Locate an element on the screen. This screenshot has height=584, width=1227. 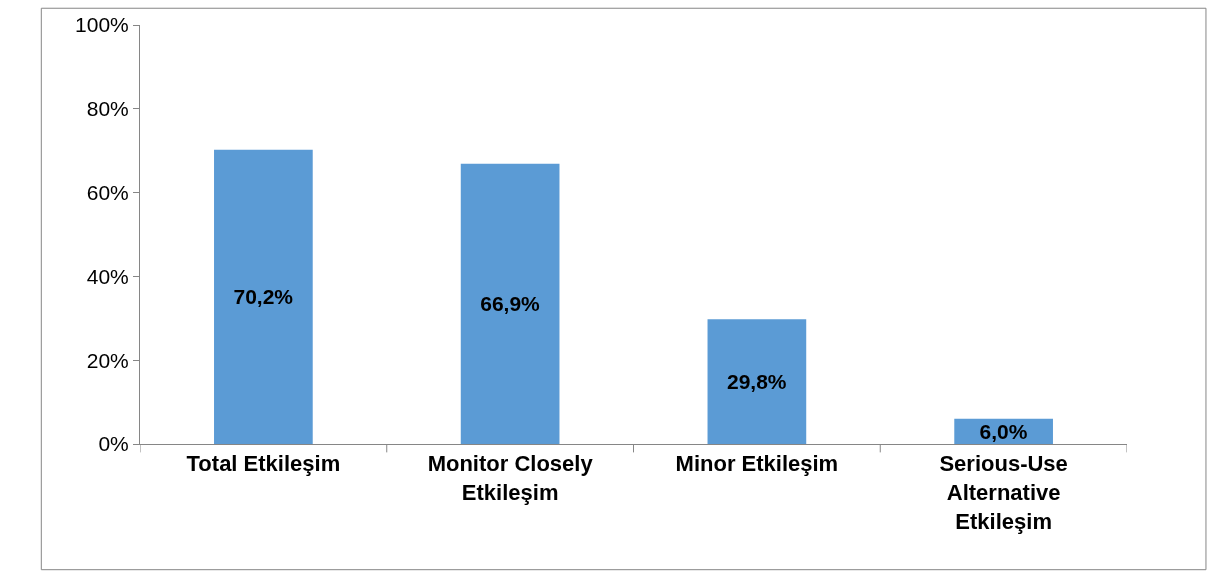
data-label: 29,8% is located at coordinates (756, 382).